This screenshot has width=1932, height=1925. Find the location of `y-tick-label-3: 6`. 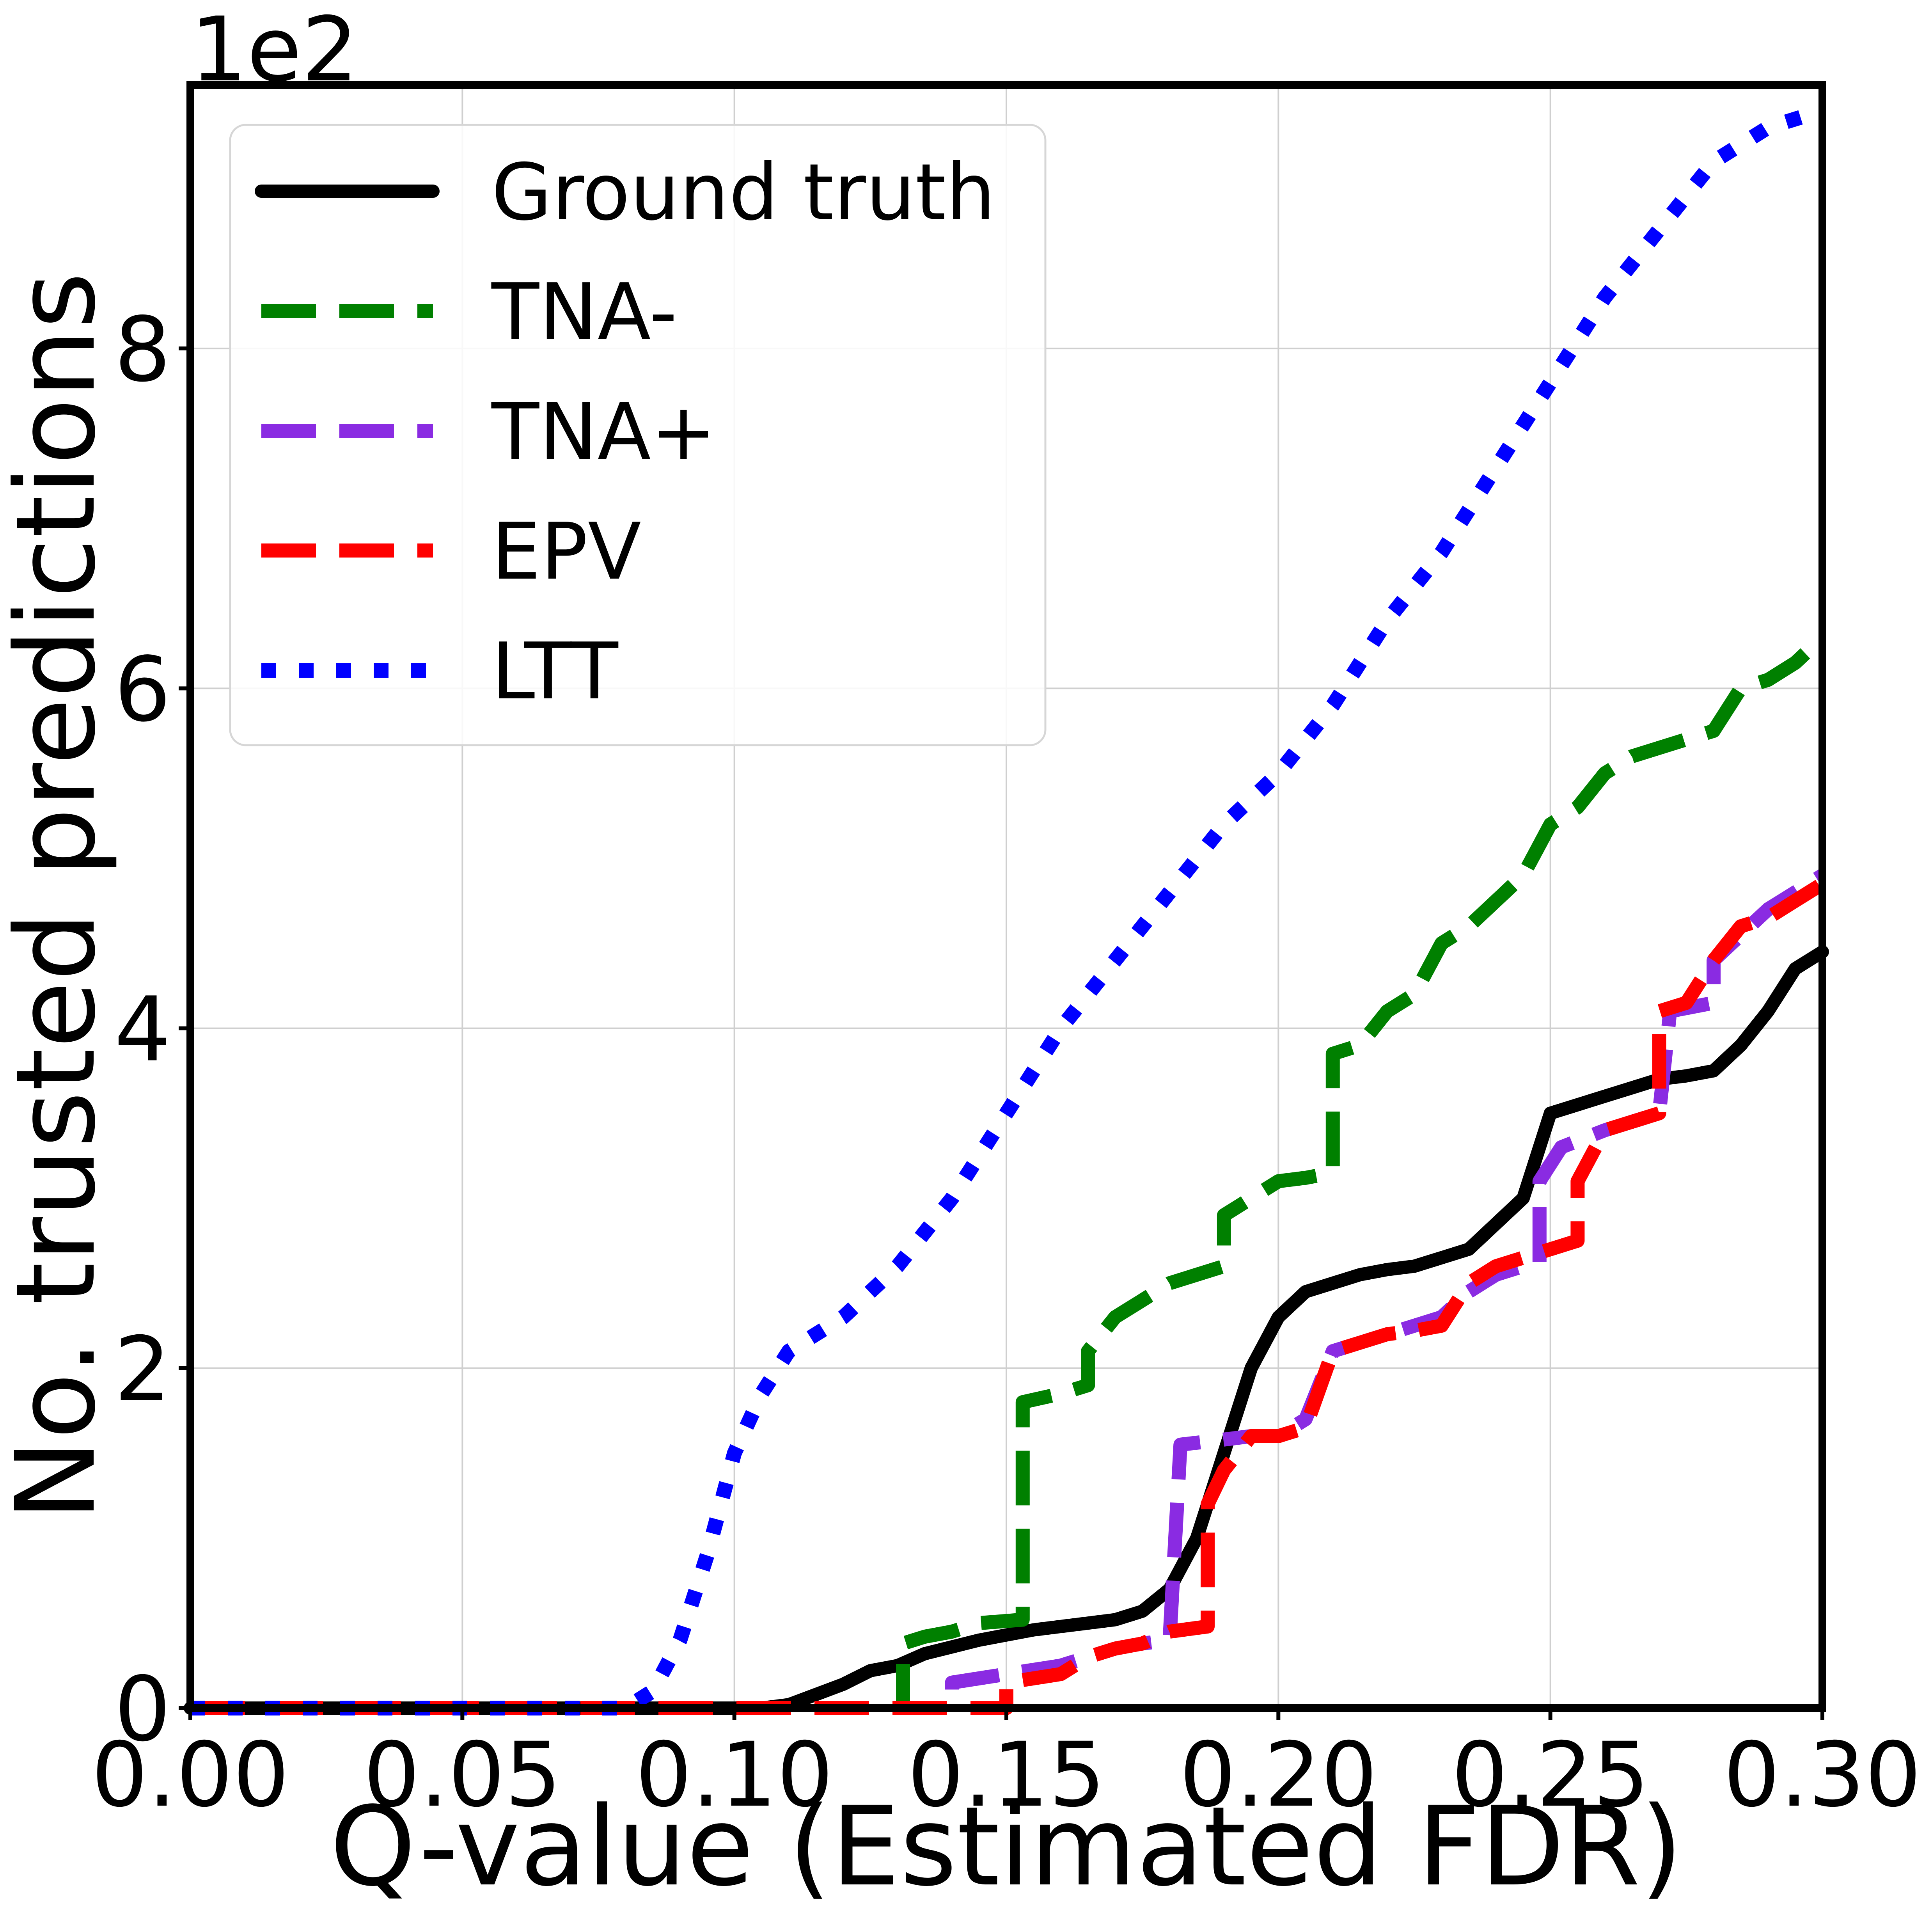

y-tick-label-3: 6 is located at coordinates (142, 689).